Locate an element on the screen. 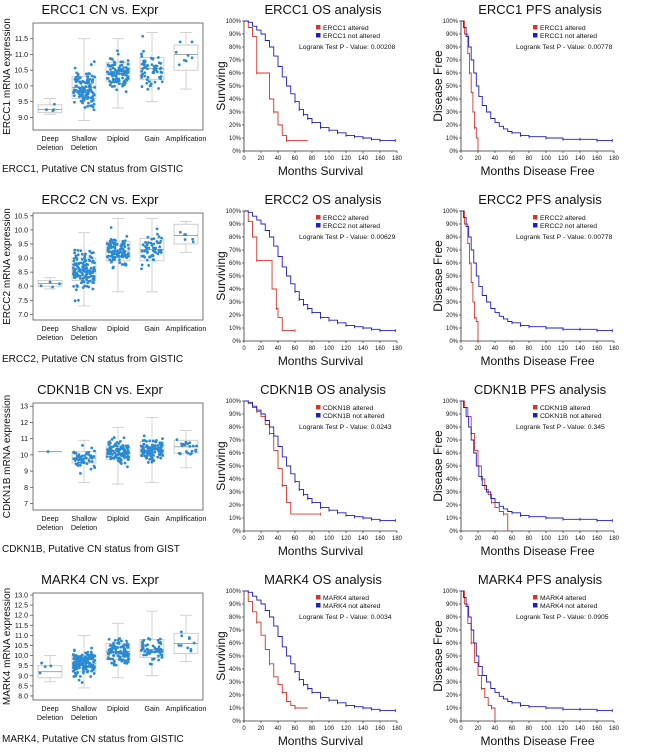 This screenshot has height=753, width=650. y-tick-label: 10.0 is located at coordinates (21, 230).